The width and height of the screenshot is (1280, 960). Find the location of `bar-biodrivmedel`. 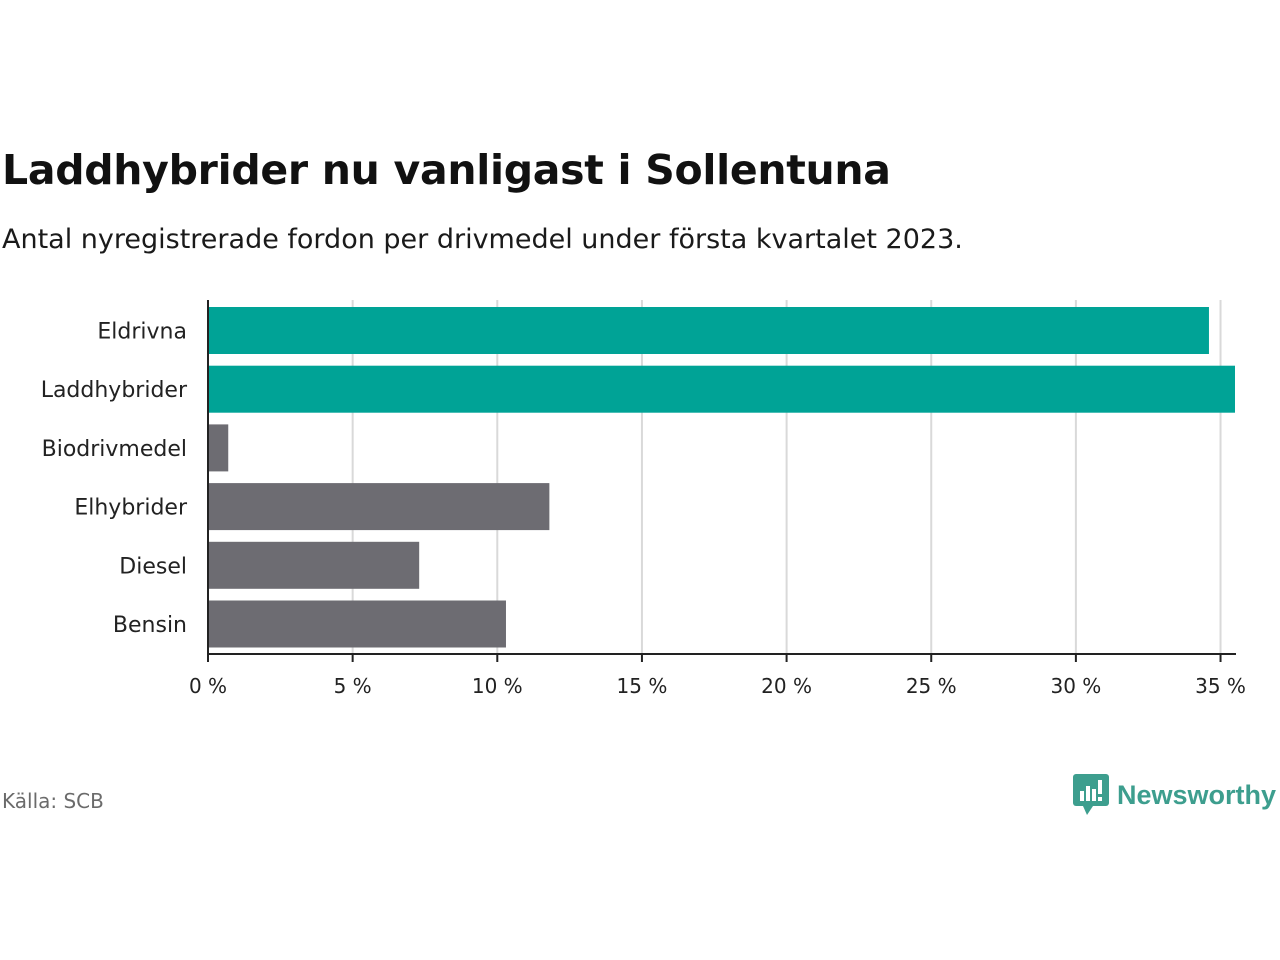

bar-biodrivmedel is located at coordinates (218, 448).